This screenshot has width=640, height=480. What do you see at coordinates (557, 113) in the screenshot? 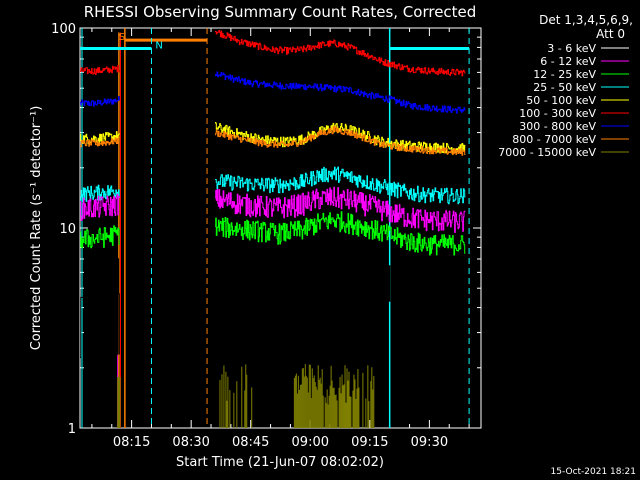
I see `legend-label: 100 - 300 keV` at bounding box center [557, 113].